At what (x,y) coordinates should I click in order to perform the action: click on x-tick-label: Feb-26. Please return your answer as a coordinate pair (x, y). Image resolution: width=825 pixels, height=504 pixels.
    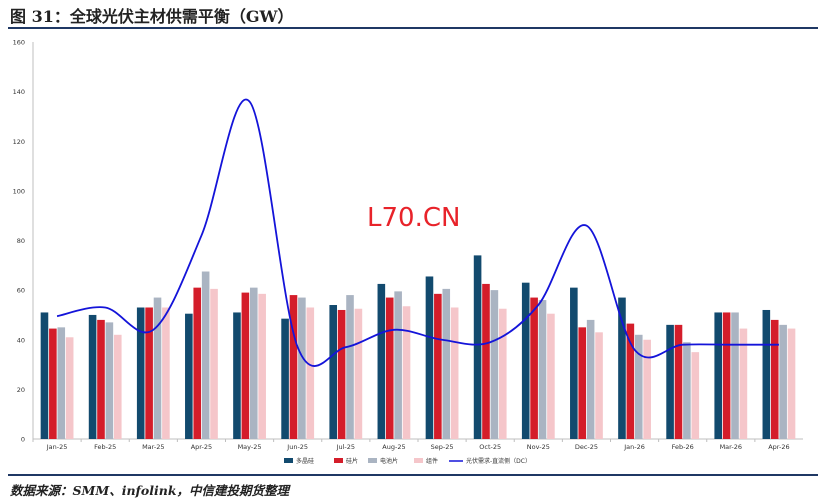
    Looking at the image, I should click on (683, 447).